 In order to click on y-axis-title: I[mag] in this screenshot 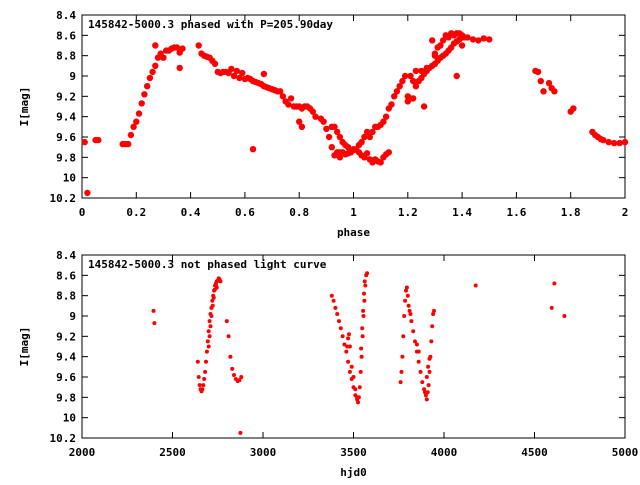, I will do `click(24, 347)`.